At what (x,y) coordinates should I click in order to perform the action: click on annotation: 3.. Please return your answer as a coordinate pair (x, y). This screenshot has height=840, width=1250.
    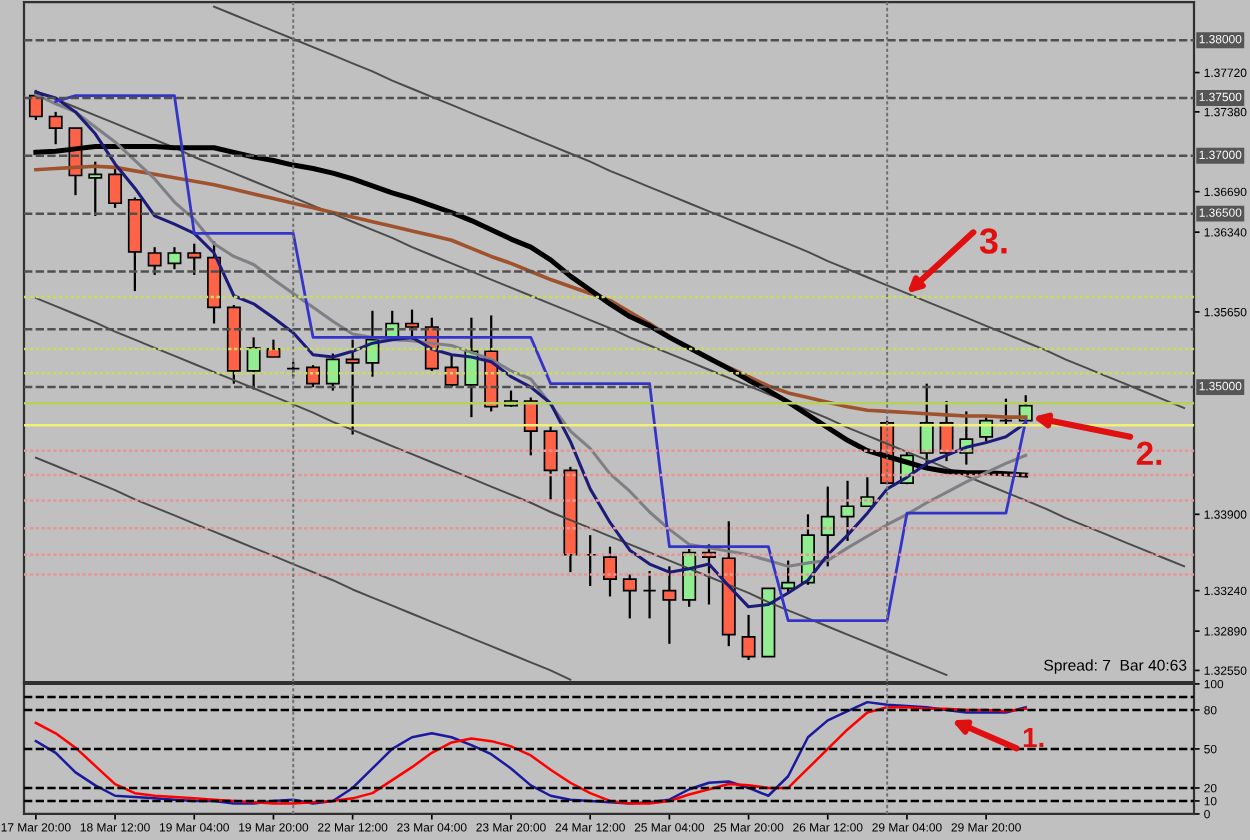
    Looking at the image, I should click on (993, 241).